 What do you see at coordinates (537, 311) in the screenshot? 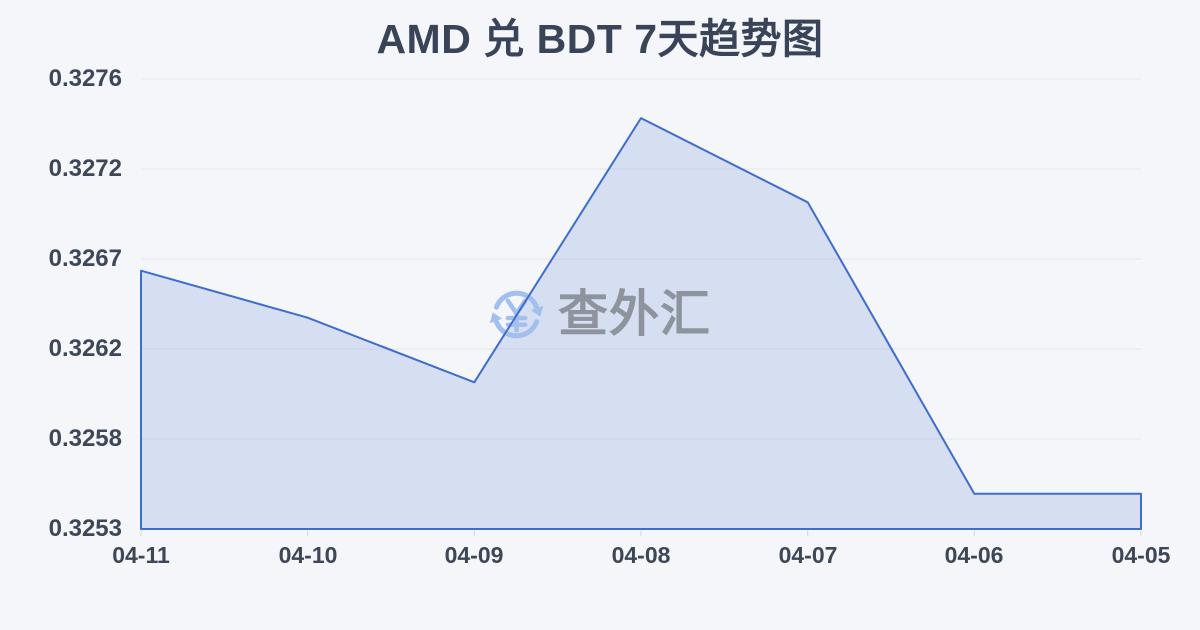
I see `arrowhead-right` at bounding box center [537, 311].